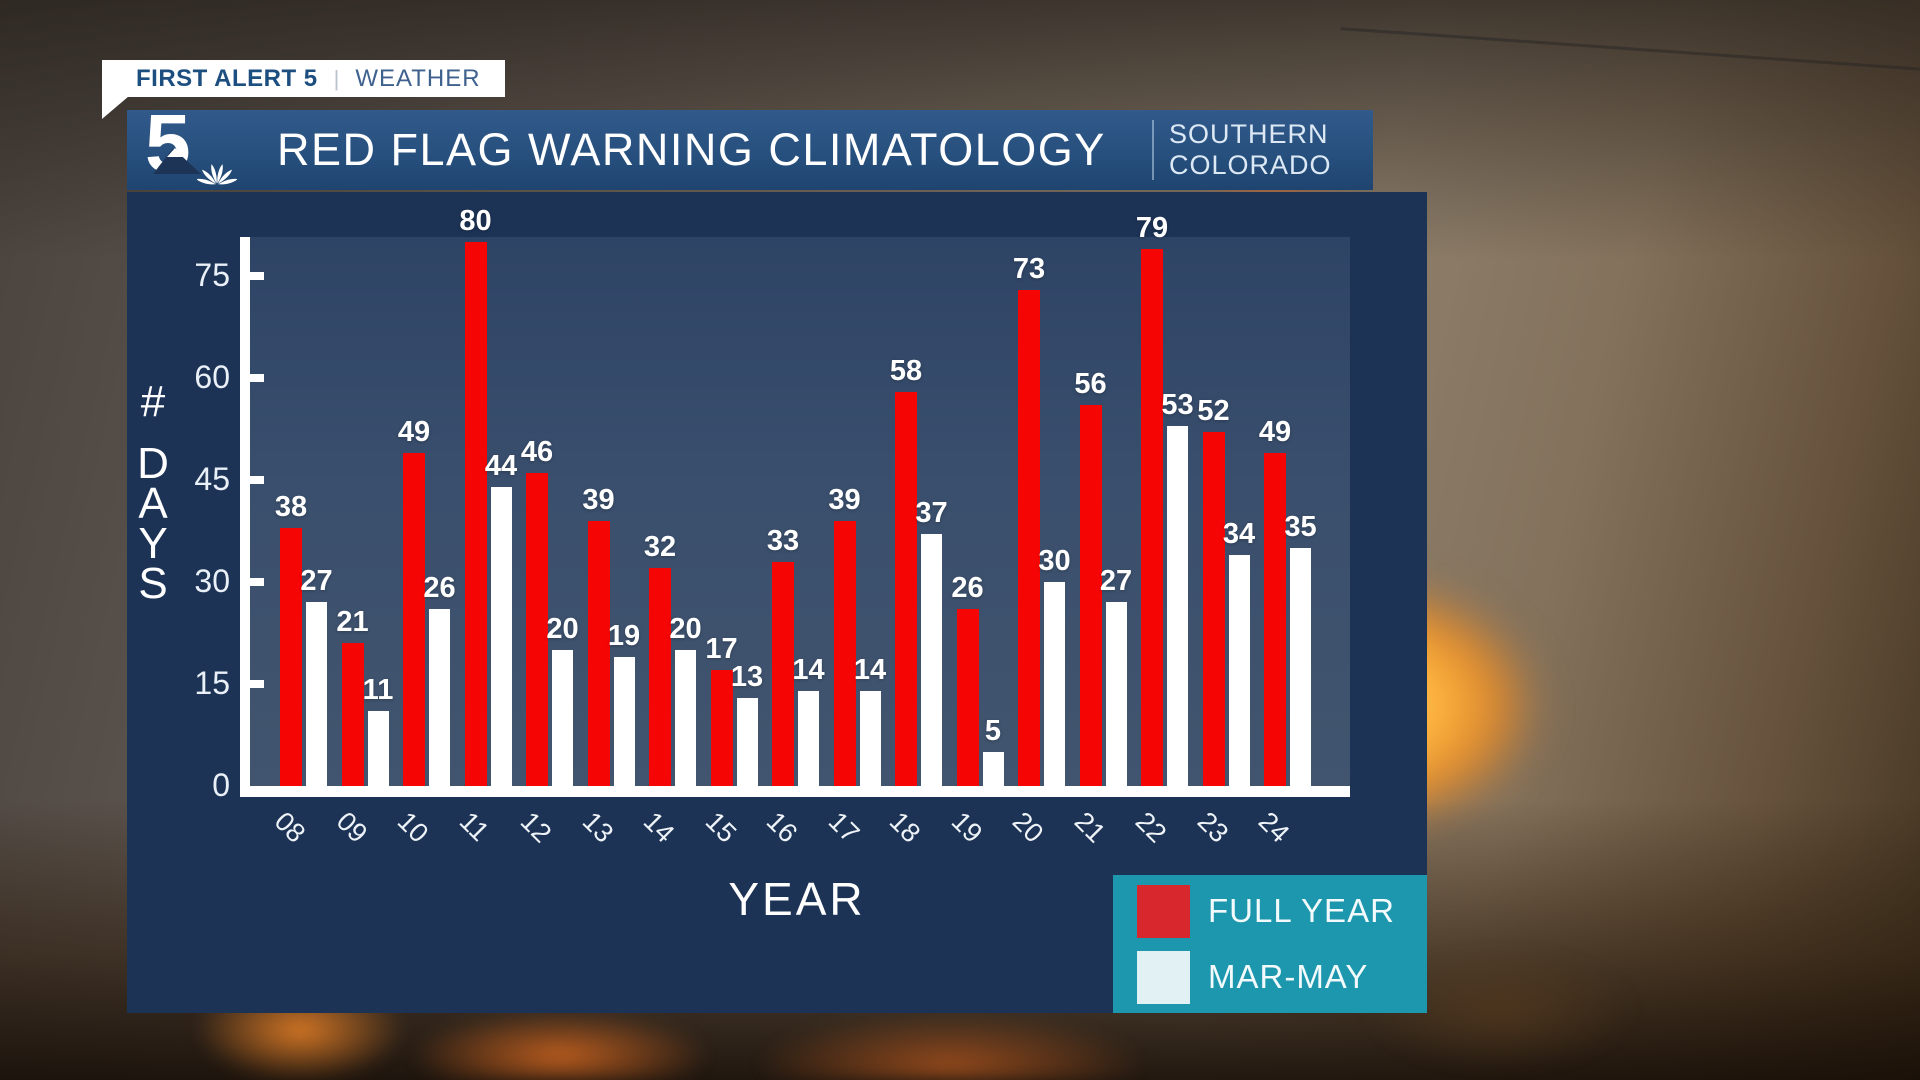 This screenshot has width=1920, height=1080. What do you see at coordinates (1288, 976) in the screenshot?
I see `legend-label: MAR-MAY` at bounding box center [1288, 976].